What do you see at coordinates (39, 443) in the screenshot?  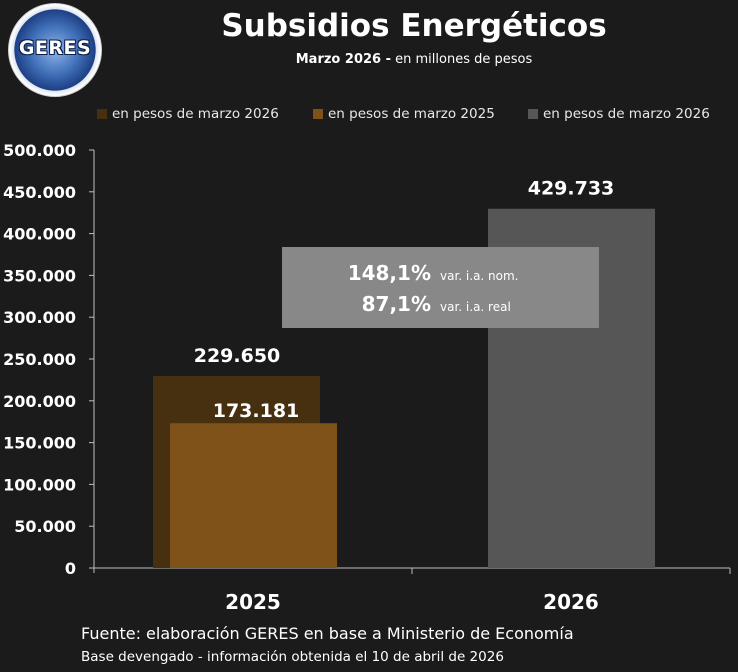 I see `y-tick-label: 150.000` at bounding box center [39, 443].